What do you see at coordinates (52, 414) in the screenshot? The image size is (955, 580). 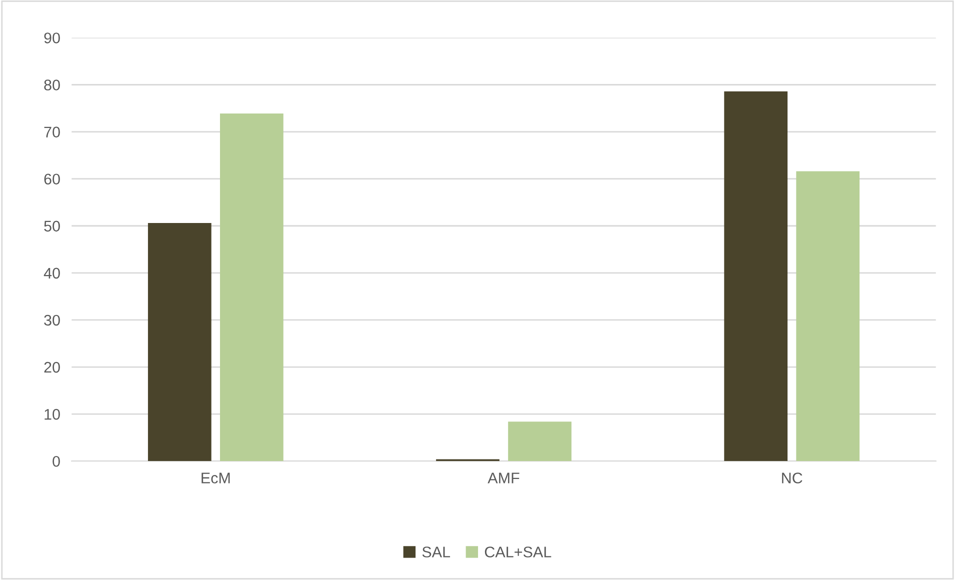 I see `y-tick-label: 10` at bounding box center [52, 414].